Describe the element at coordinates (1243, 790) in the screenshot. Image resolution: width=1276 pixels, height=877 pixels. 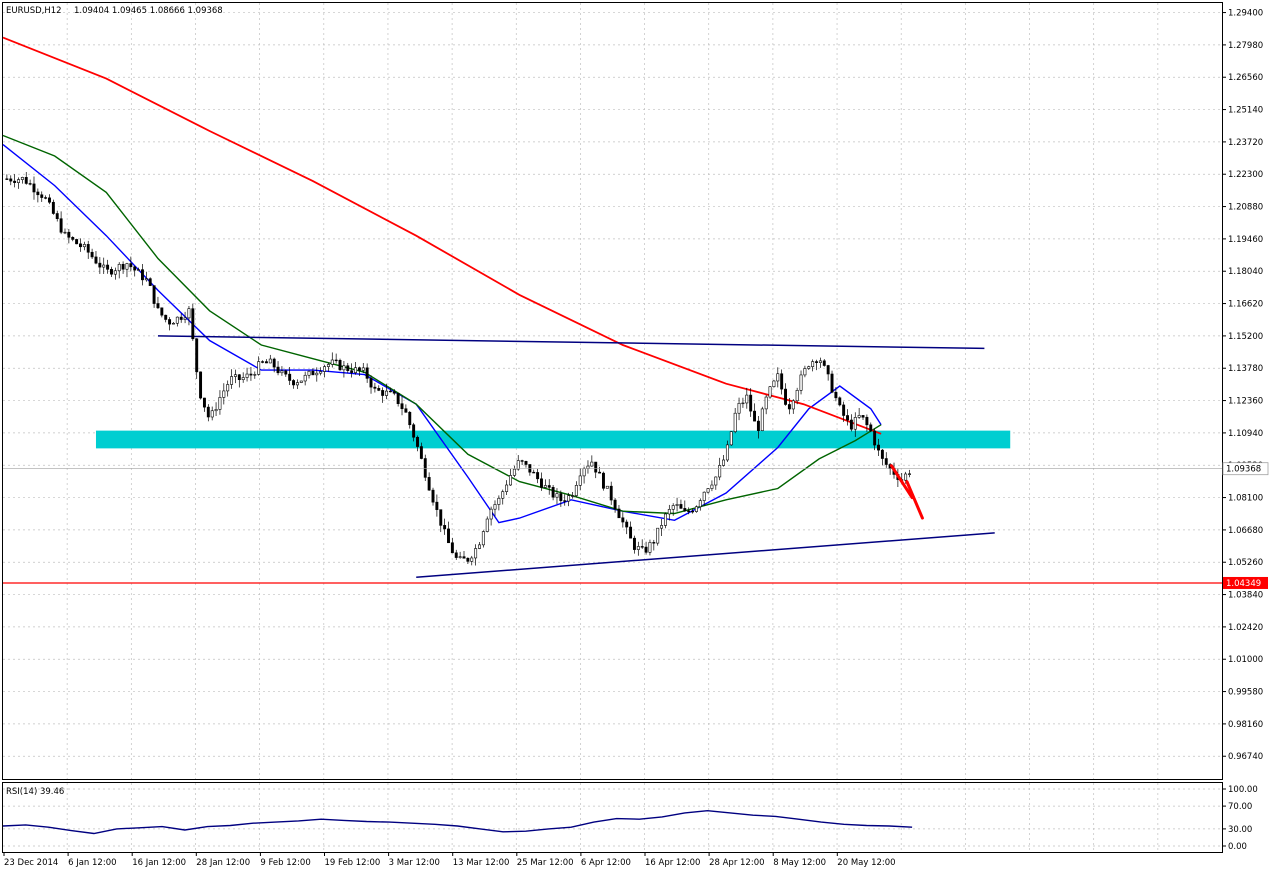
I see `rsi-level-label: 100.00` at that location.